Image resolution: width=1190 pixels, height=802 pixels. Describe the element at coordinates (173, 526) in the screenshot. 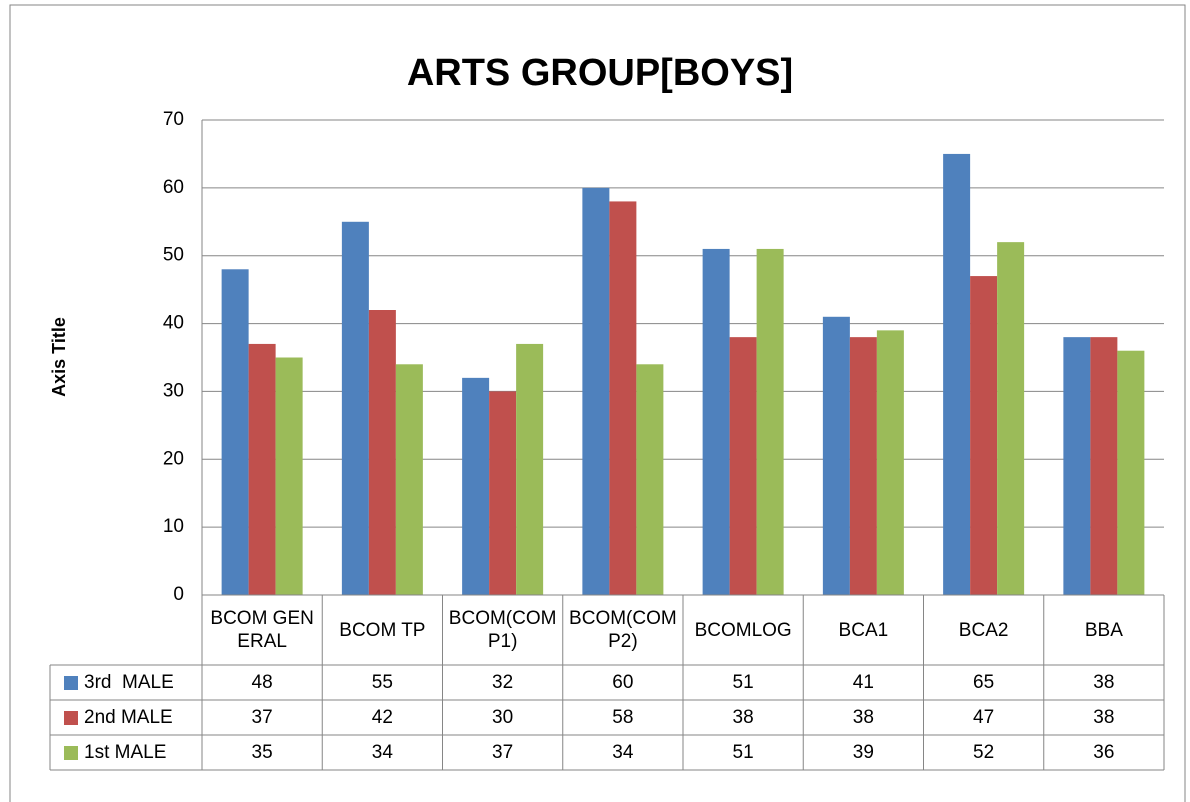

I see `y-tick-label: 10` at that location.